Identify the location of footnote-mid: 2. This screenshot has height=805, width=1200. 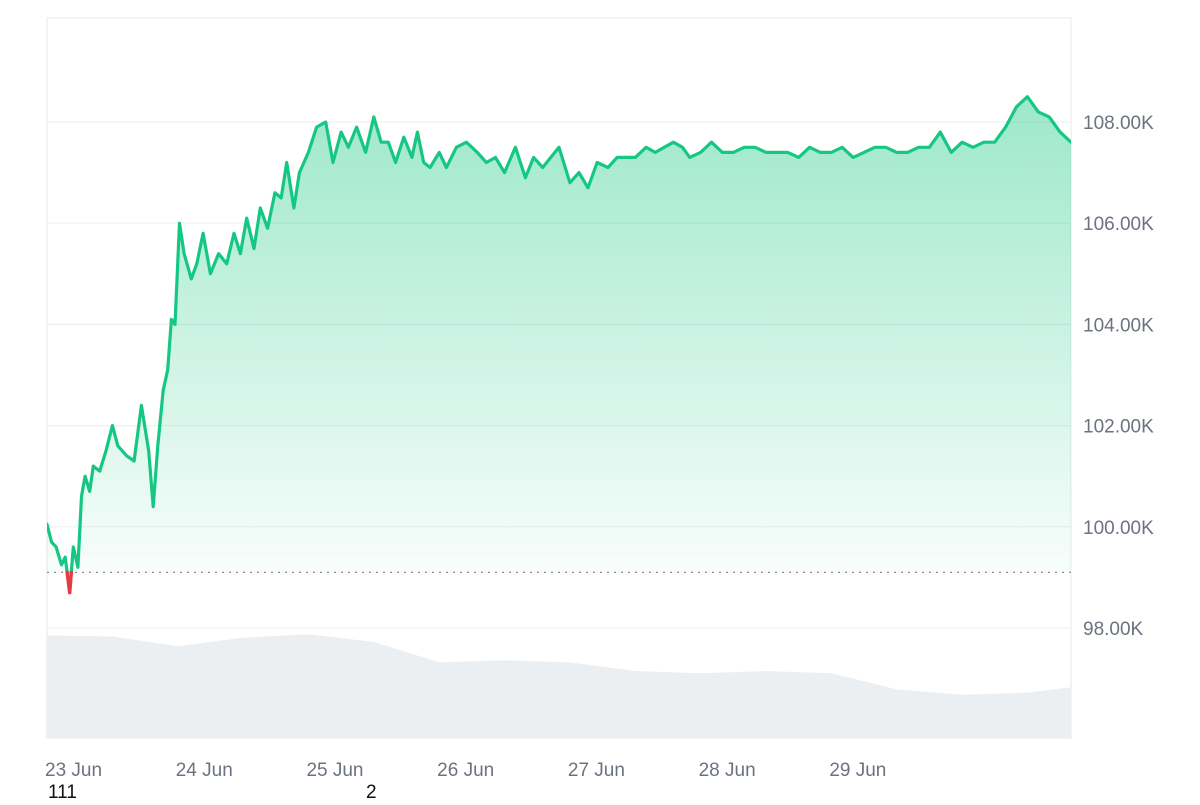
(371, 792).